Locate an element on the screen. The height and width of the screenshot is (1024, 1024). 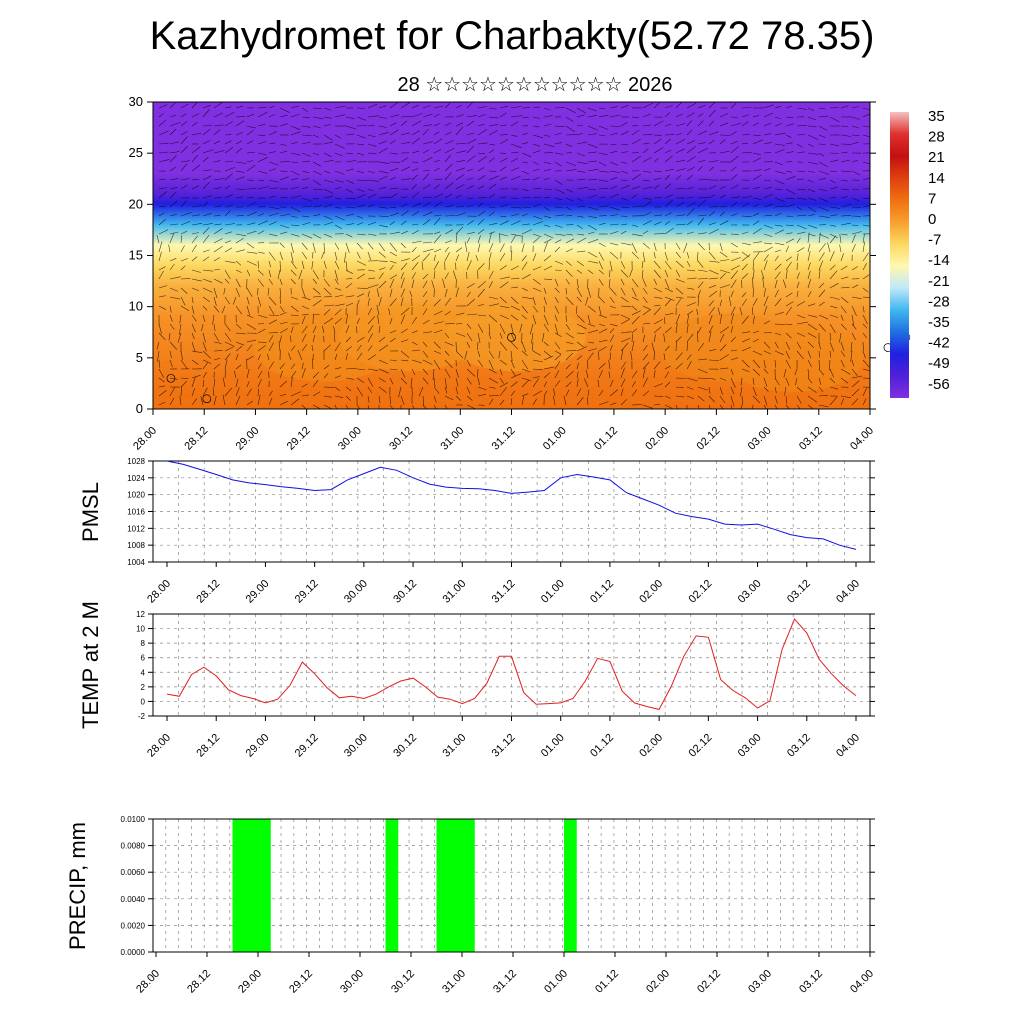
colorbar-label: 14 is located at coordinates (936, 178).